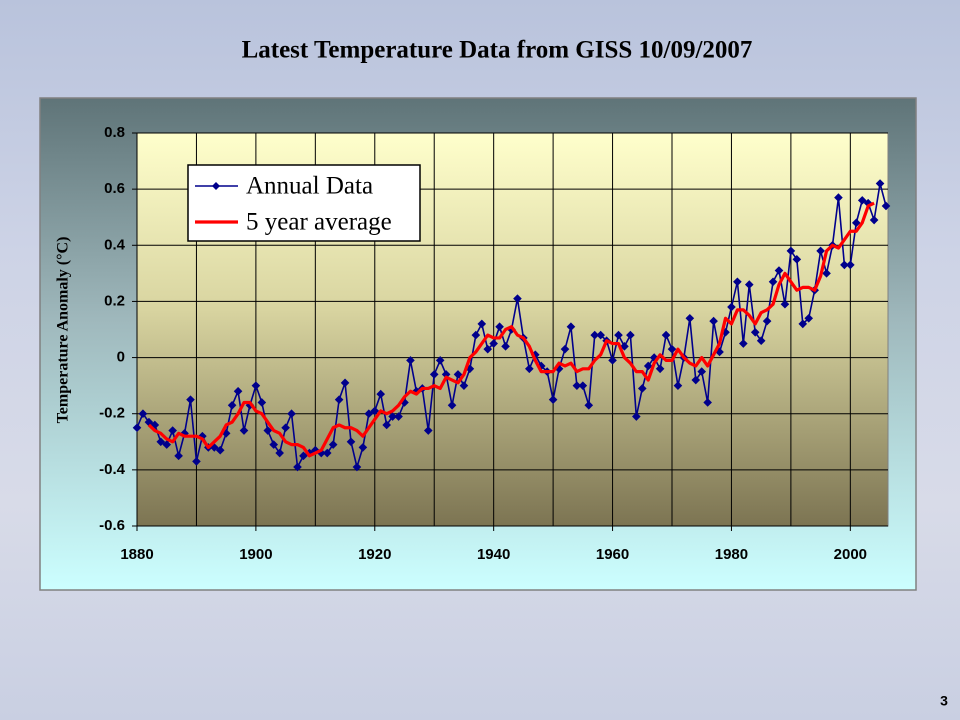  What do you see at coordinates (114, 188) in the screenshot?
I see `y-tick-label: 0.6` at bounding box center [114, 188].